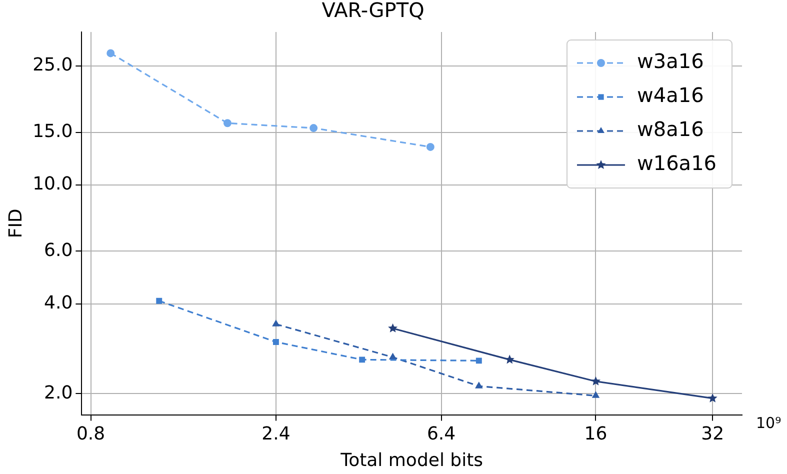 This screenshot has width=787, height=474. I want to click on x-tick-label: 2.4, so click(276, 433).